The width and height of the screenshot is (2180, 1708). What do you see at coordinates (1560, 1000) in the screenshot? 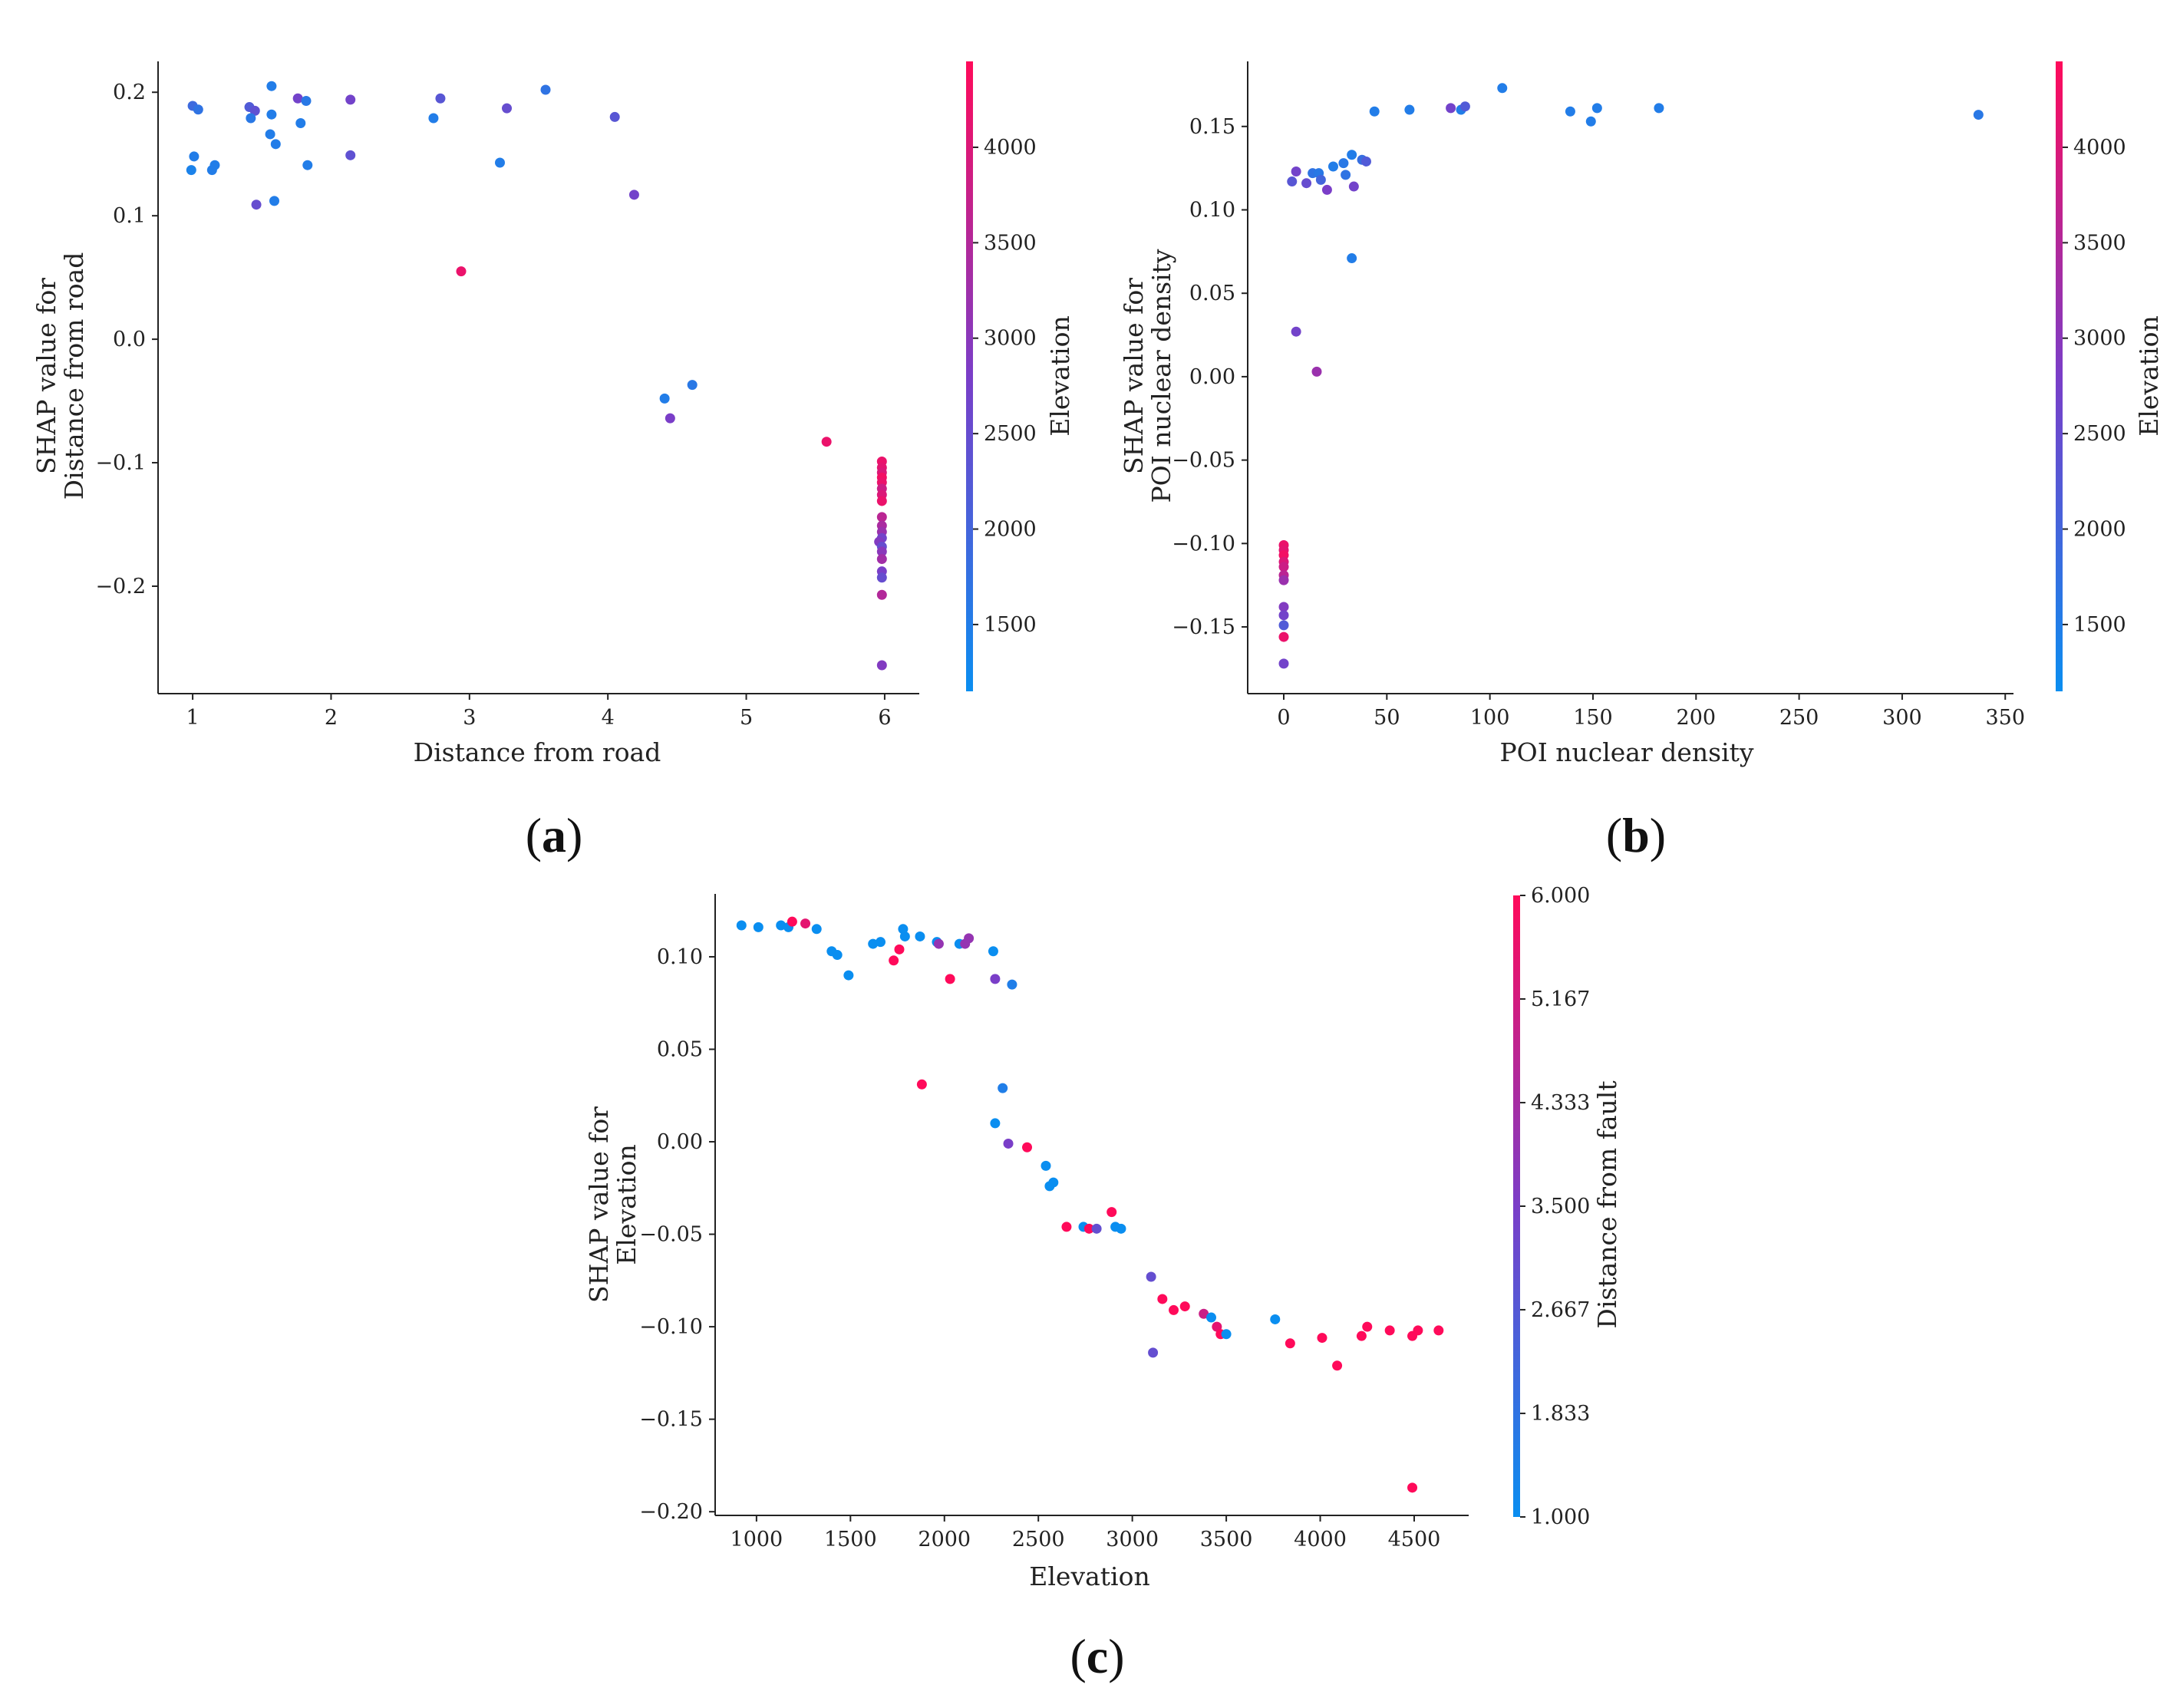
I see `colorbar-tick-label: 5.167` at bounding box center [1560, 1000].